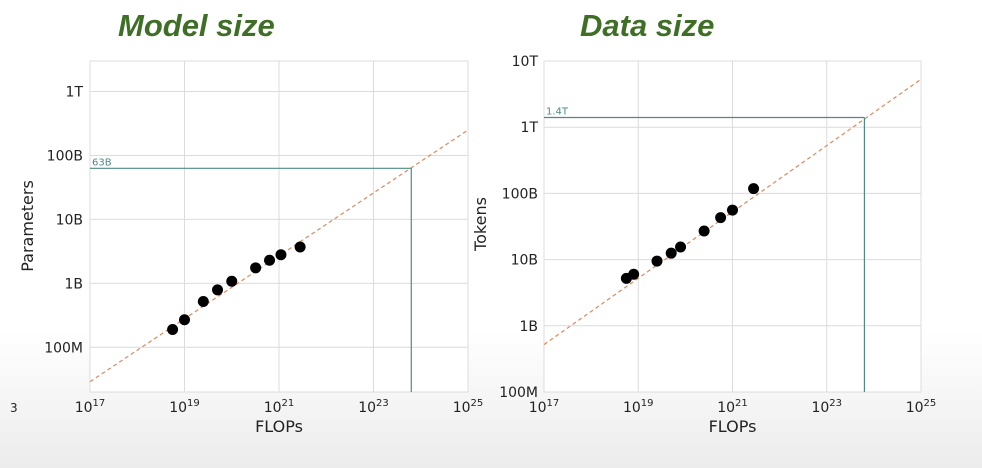 The width and height of the screenshot is (982, 468). I want to click on stray-edge-label: 3, so click(14, 408).